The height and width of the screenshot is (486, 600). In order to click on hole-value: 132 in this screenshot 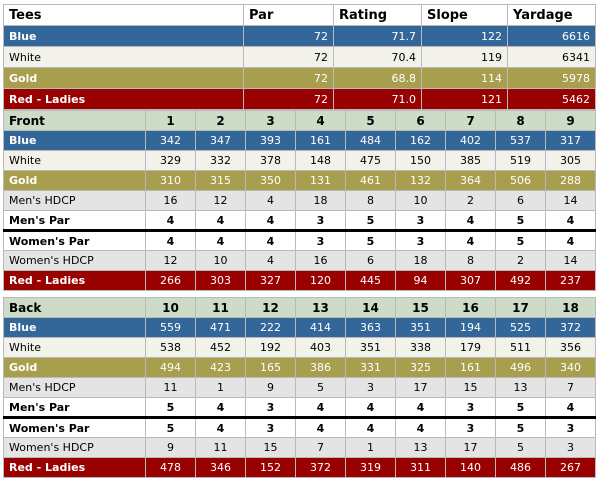, I will do `click(421, 181)`.